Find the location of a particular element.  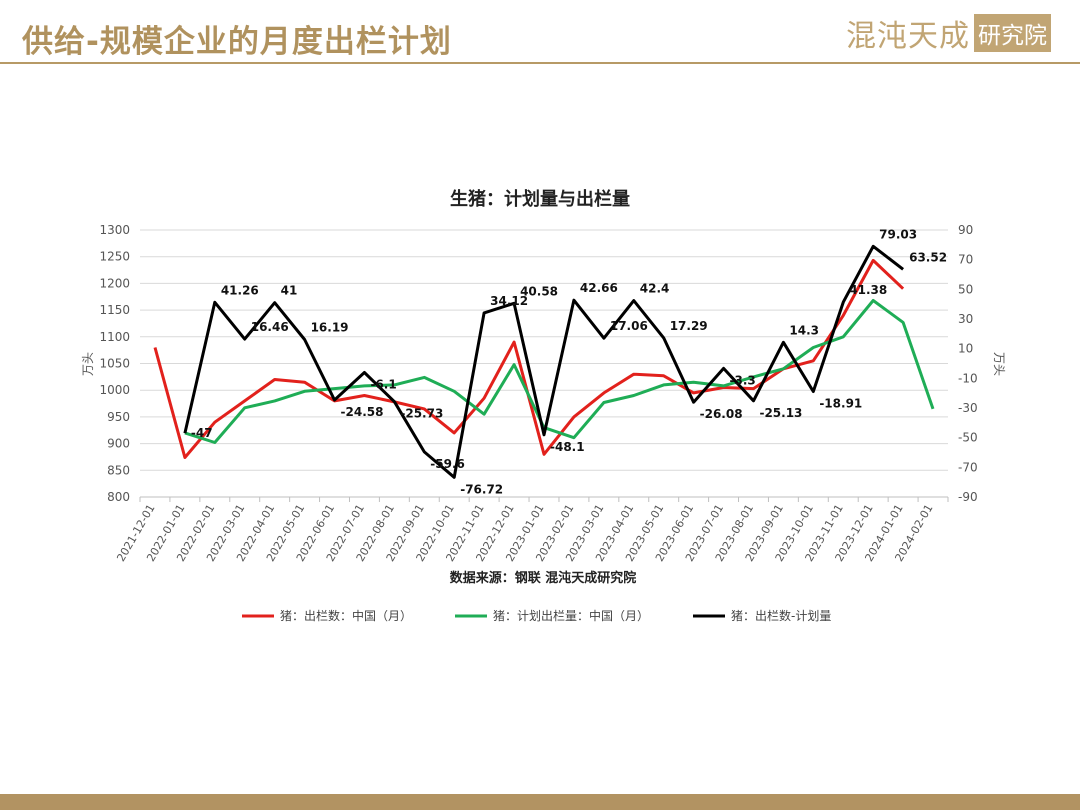

brand-logo: 混沌天成 研究院 is located at coordinates (952, 33).